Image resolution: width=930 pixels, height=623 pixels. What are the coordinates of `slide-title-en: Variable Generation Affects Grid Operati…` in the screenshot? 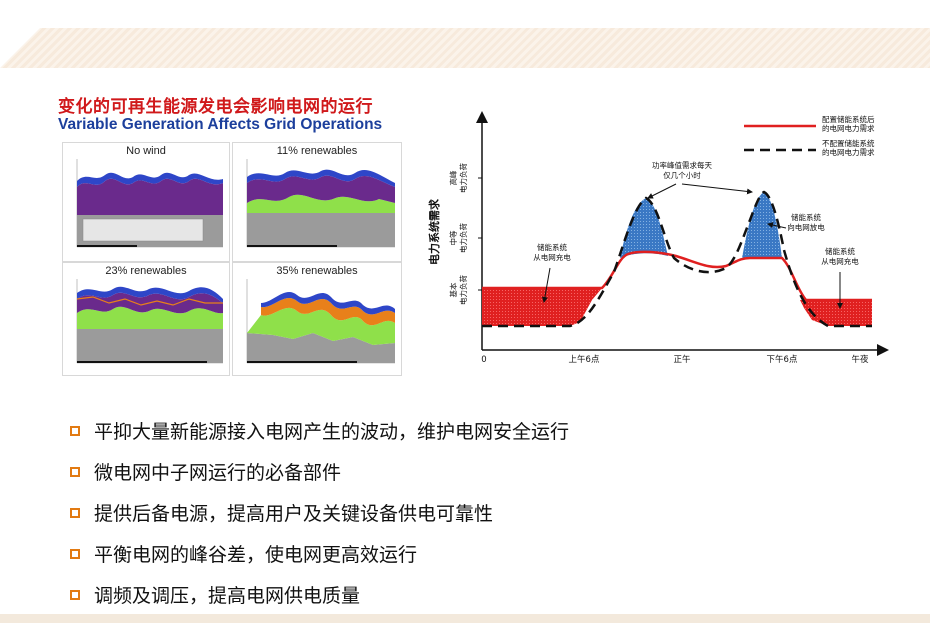 It's located at (220, 124).